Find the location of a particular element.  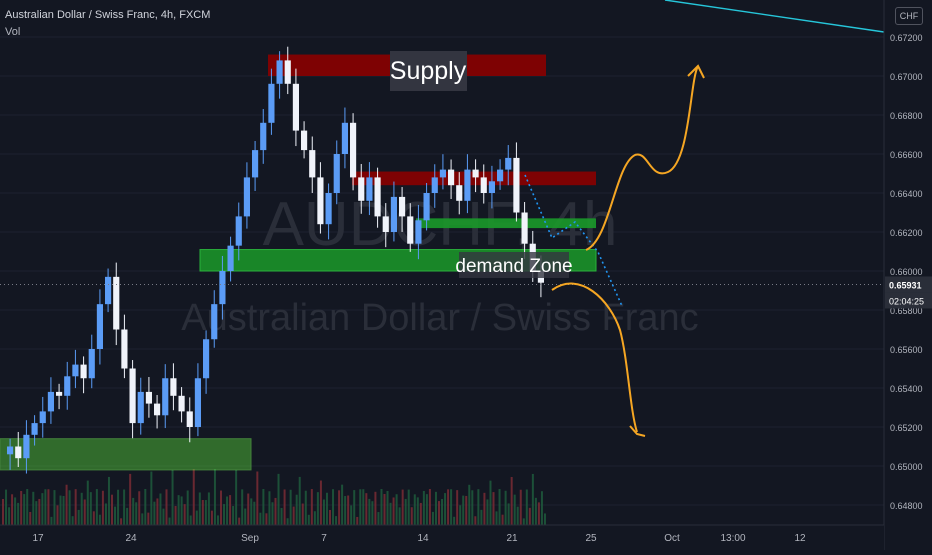

projected-path is located at coordinates (573, 240).